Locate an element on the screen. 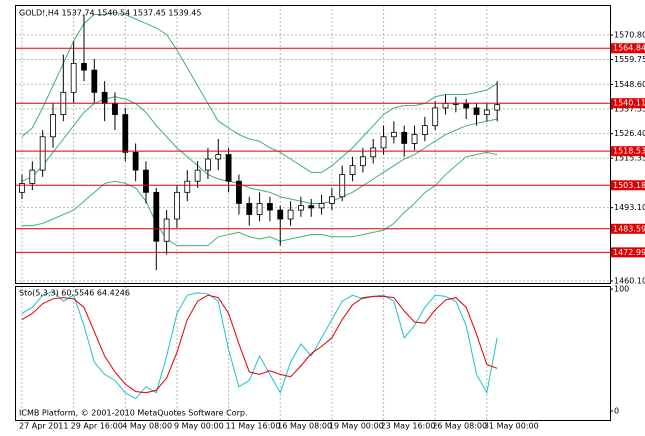 Image resolution: width=645 pixels, height=436 pixels. level-label: 1540.11 is located at coordinates (629, 103).